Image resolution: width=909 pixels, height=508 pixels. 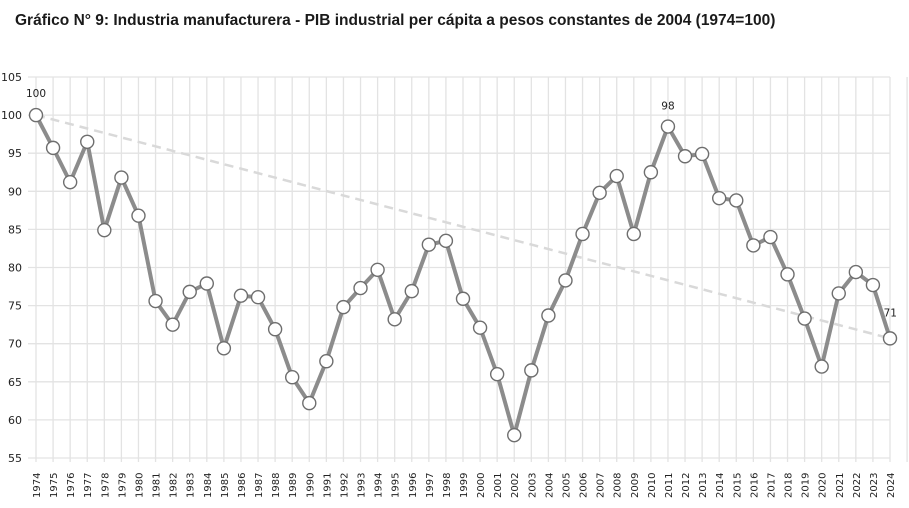 What do you see at coordinates (344, 485) in the screenshot?
I see `x-tick-label: 1992` at bounding box center [344, 485].